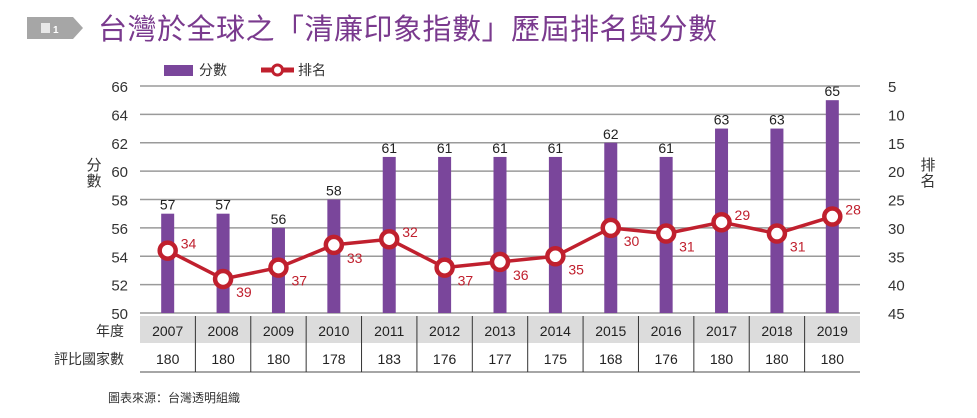  What do you see at coordinates (333, 331) in the screenshot?
I see `x-category-label: 2010` at bounding box center [333, 331].